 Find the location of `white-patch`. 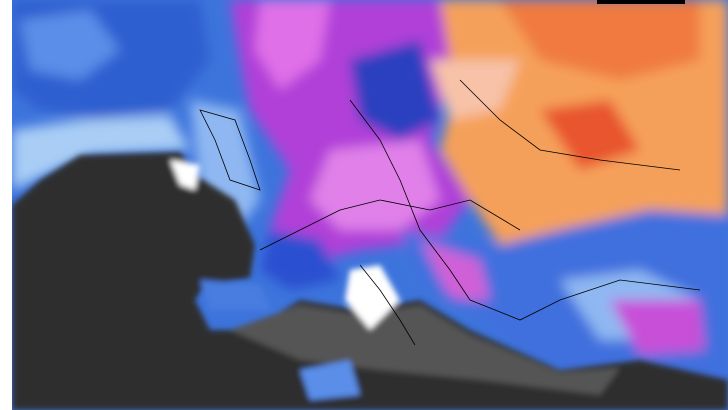

white-patch is located at coordinates (185, 175).